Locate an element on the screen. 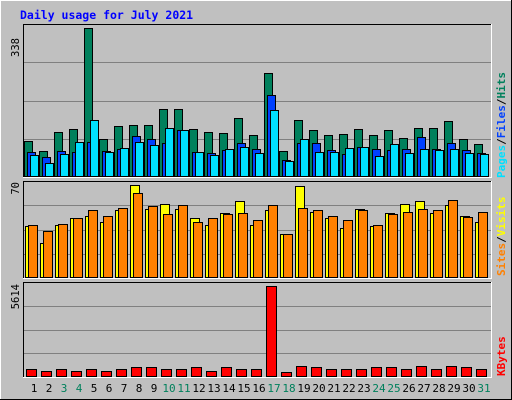 This screenshot has height=400, width=512. legend-hits-files-pages: Pages/Files/Hits is located at coordinates (501, 125).